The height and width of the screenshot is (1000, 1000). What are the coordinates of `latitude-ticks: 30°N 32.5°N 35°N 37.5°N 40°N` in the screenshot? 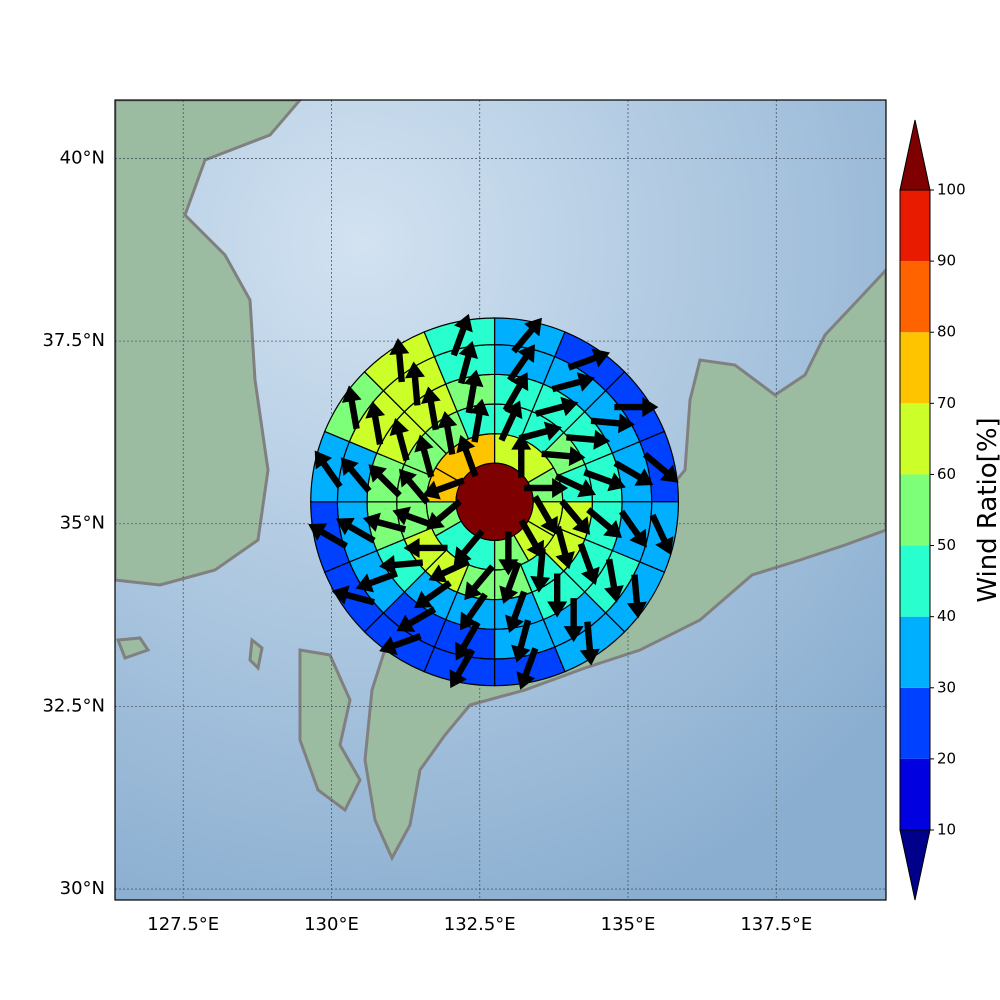 It's located at (73, 523).